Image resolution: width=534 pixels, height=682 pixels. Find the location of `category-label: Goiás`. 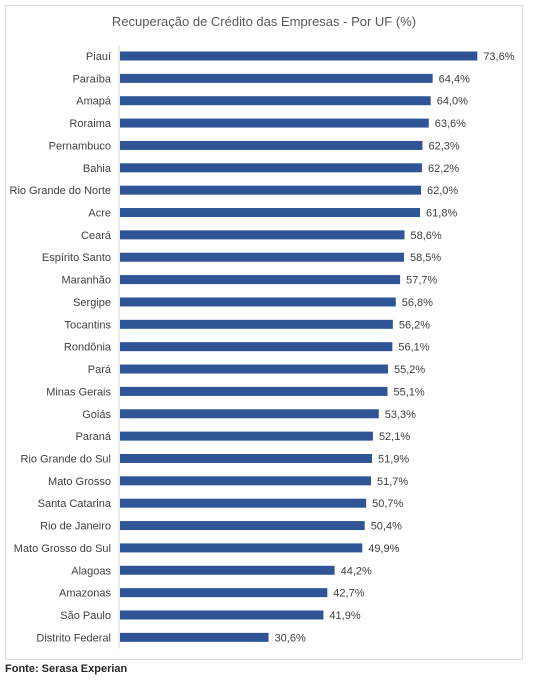

category-label: Goiás is located at coordinates (96, 415).